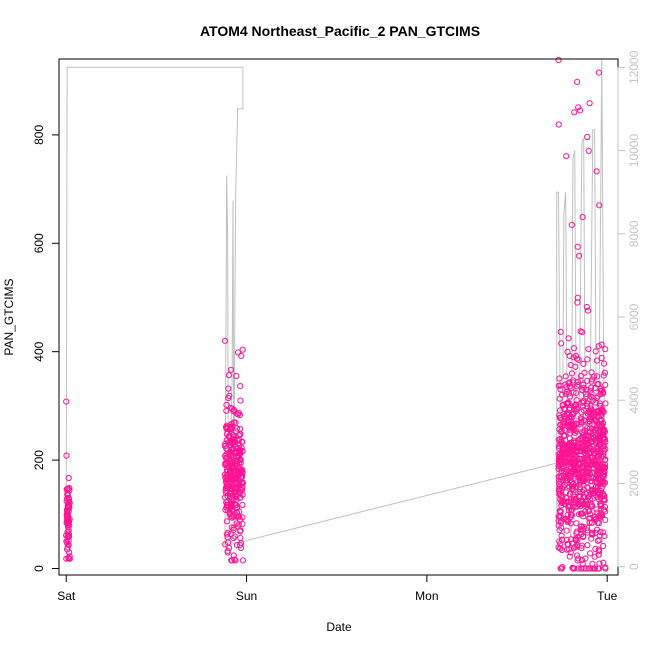 The width and height of the screenshot is (650, 650). Describe the element at coordinates (337, 588) in the screenshot. I see `x-axis: Sat Sun Mon Tue` at that location.